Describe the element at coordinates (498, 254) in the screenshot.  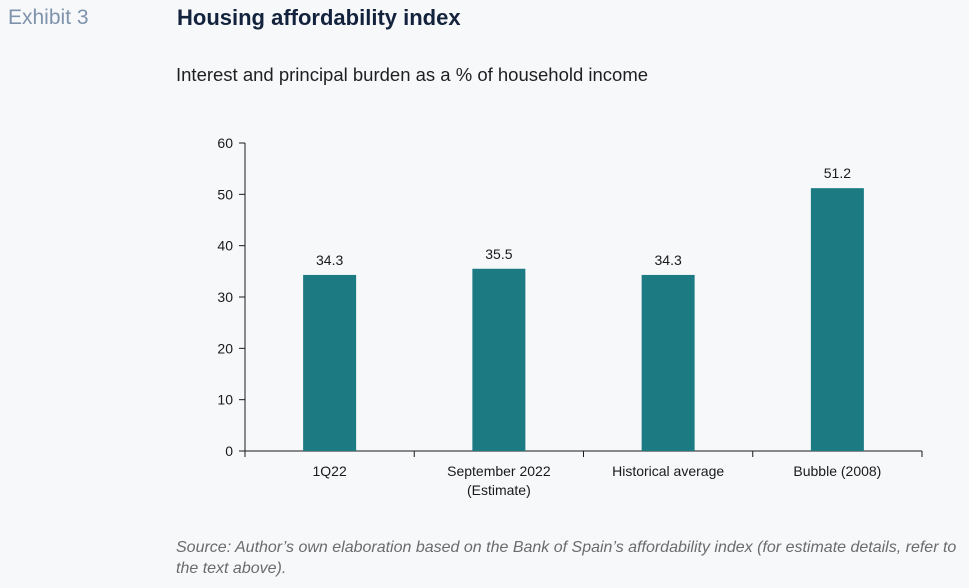
I see `bar-value-label: 35.5` at that location.